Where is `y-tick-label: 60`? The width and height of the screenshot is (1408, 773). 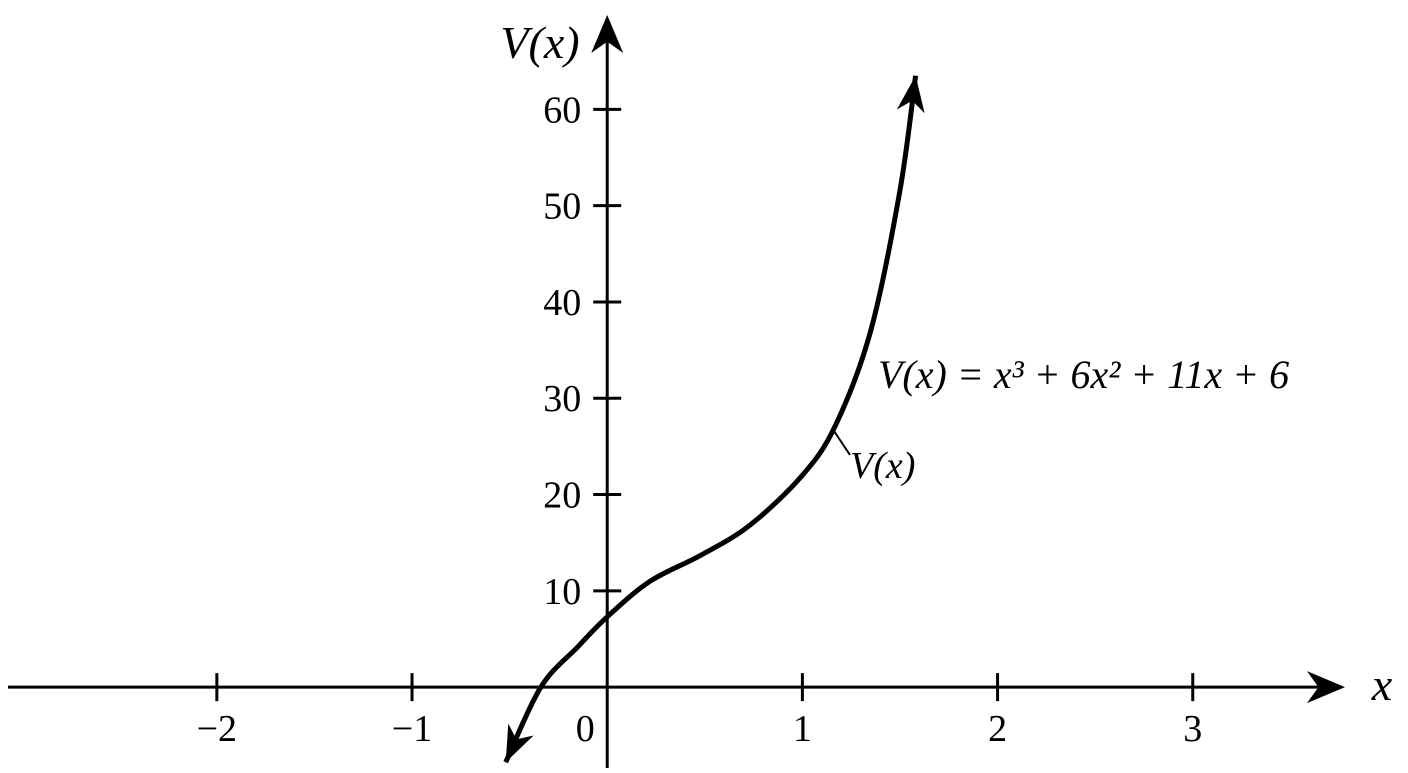 y-tick-label: 60 is located at coordinates (562, 110).